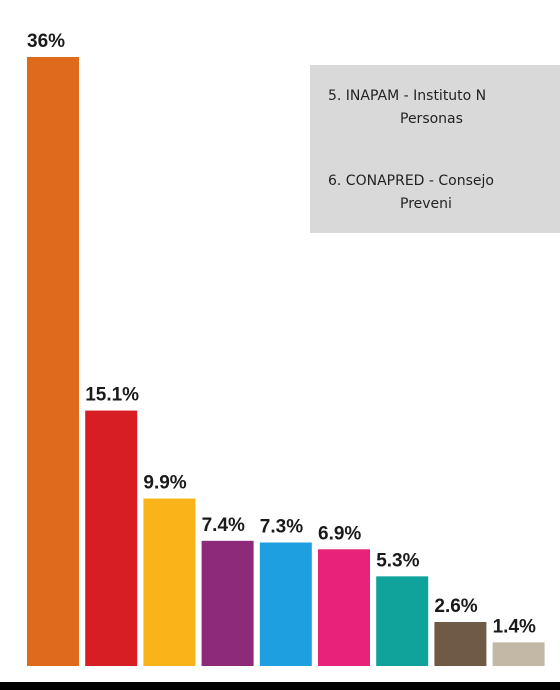 The height and width of the screenshot is (690, 560). Describe the element at coordinates (426, 204) in the screenshot. I see `note-text: Preveni` at that location.